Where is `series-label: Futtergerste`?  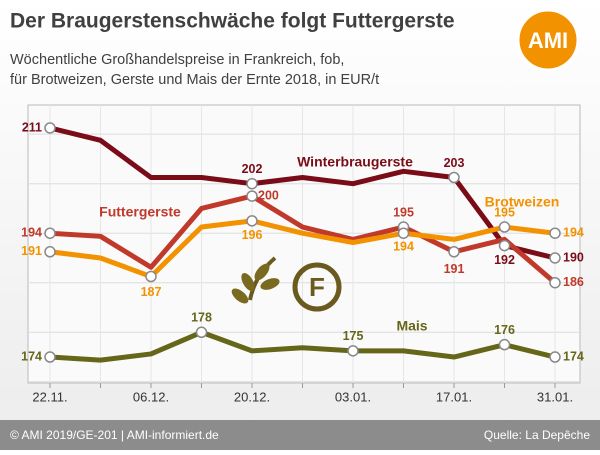
series-label: Futtergerste is located at coordinates (140, 212).